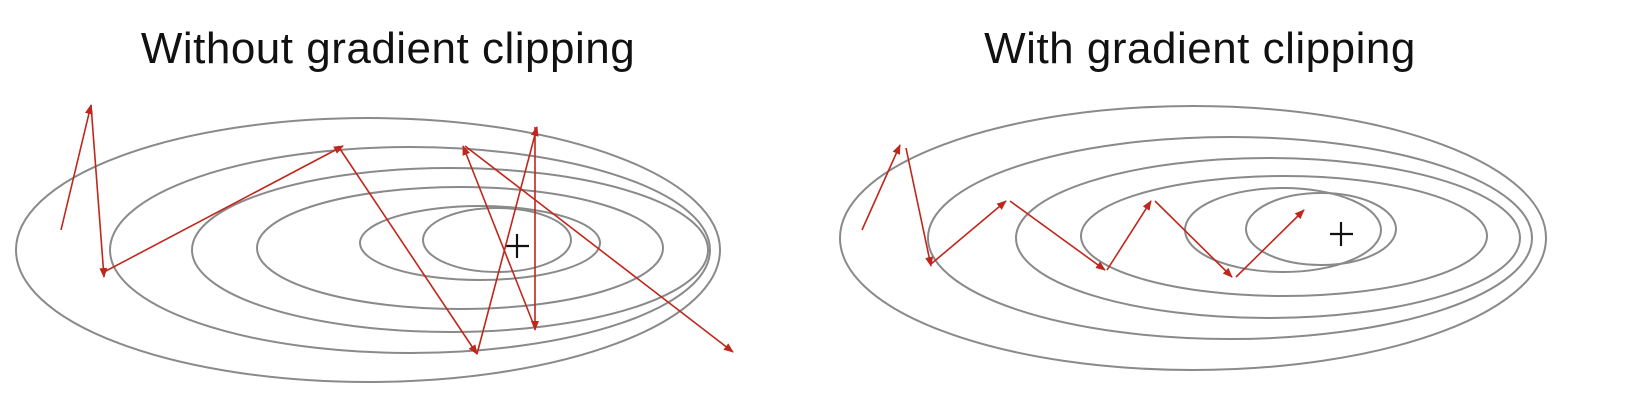  Describe the element at coordinates (388, 48) in the screenshot. I see `panel-title-without-clipping: Without gradient clipping` at that location.